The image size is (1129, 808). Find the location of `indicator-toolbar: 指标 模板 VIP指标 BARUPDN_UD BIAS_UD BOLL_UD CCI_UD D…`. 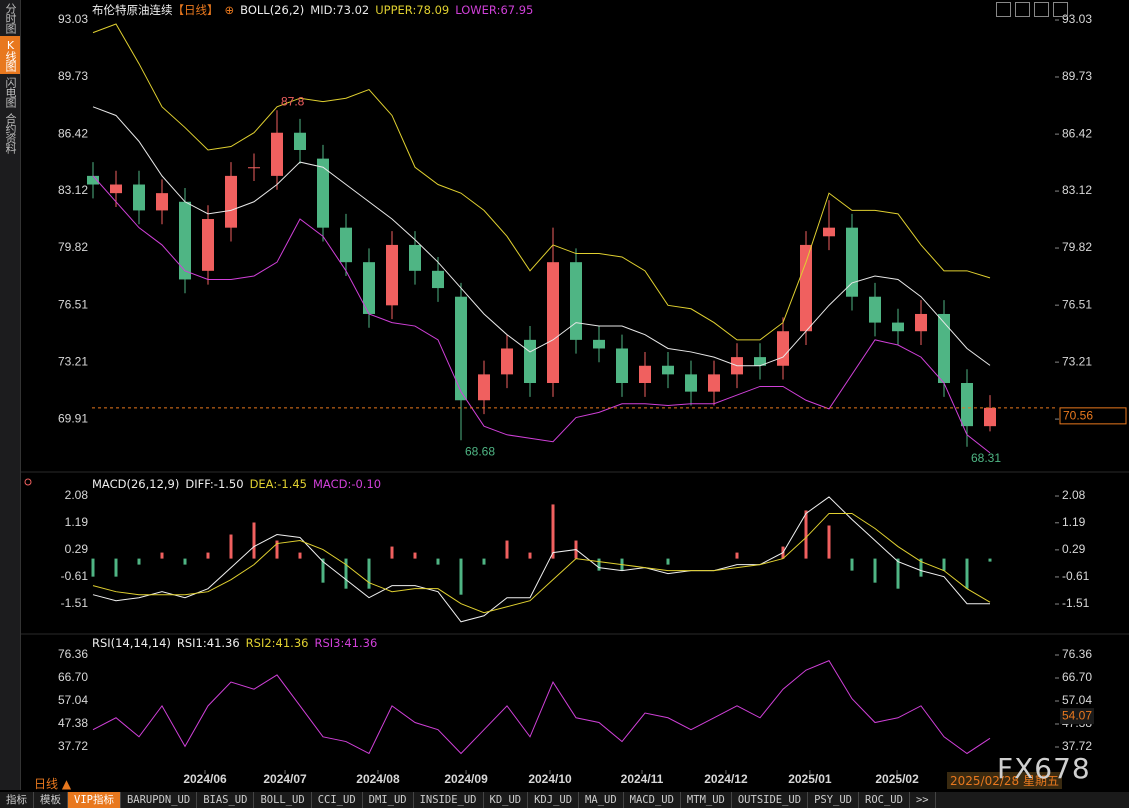

indicator-toolbar: 指标 模板 VIP指标 BARUPDN_UD BIAS_UD BOLL_UD CCI_UD D… is located at coordinates (564, 800).